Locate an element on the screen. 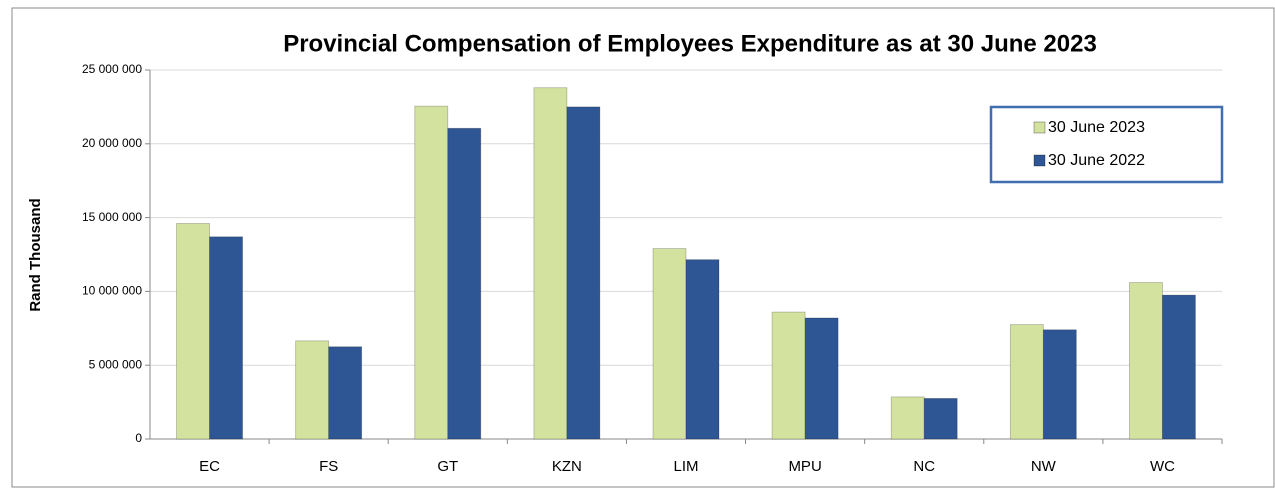 The image size is (1275, 488). legend-box is located at coordinates (1106, 144).